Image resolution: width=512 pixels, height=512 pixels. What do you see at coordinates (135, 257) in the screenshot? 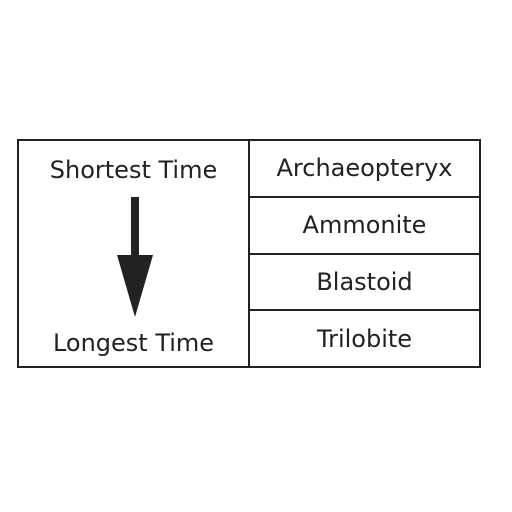
I see `down-arrow-icon` at bounding box center [135, 257].